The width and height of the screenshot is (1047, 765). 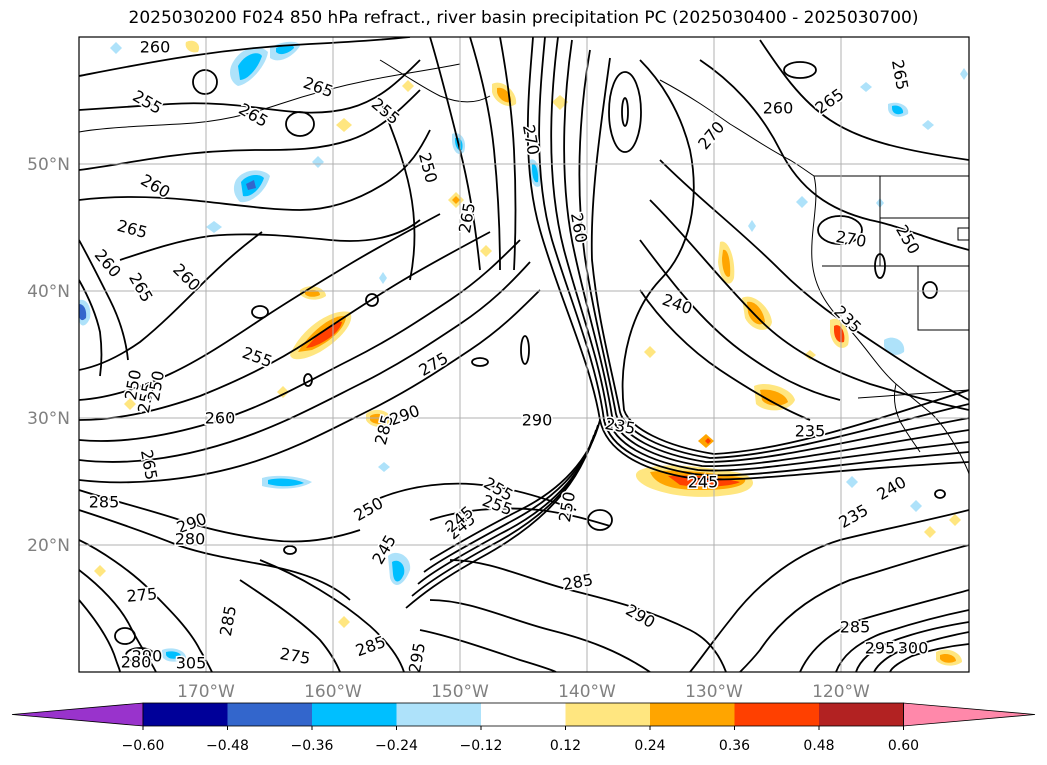 What do you see at coordinates (537, 420) in the screenshot?
I see `contour-label: 290` at bounding box center [537, 420].